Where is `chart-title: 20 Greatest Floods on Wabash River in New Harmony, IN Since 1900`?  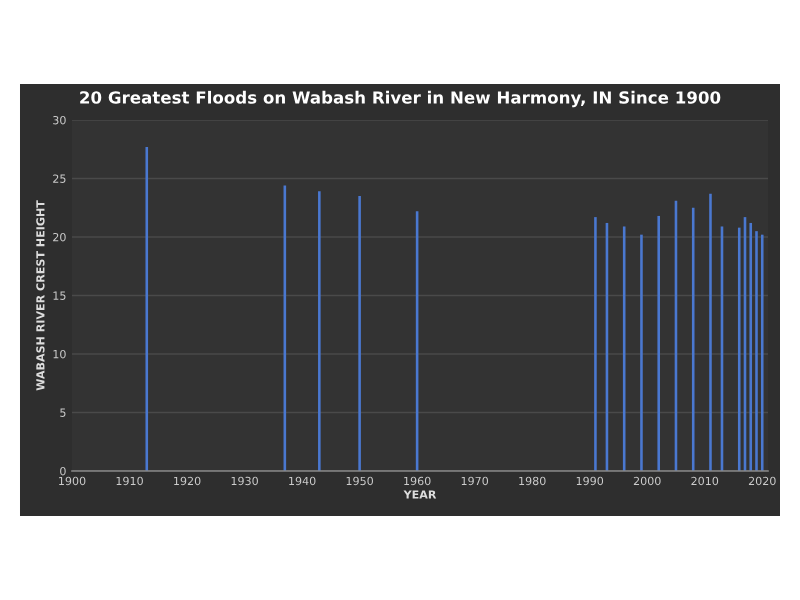 chart-title: 20 Greatest Floods on Wabash River in New Harmony, IN Since 1900 is located at coordinates (400, 99).